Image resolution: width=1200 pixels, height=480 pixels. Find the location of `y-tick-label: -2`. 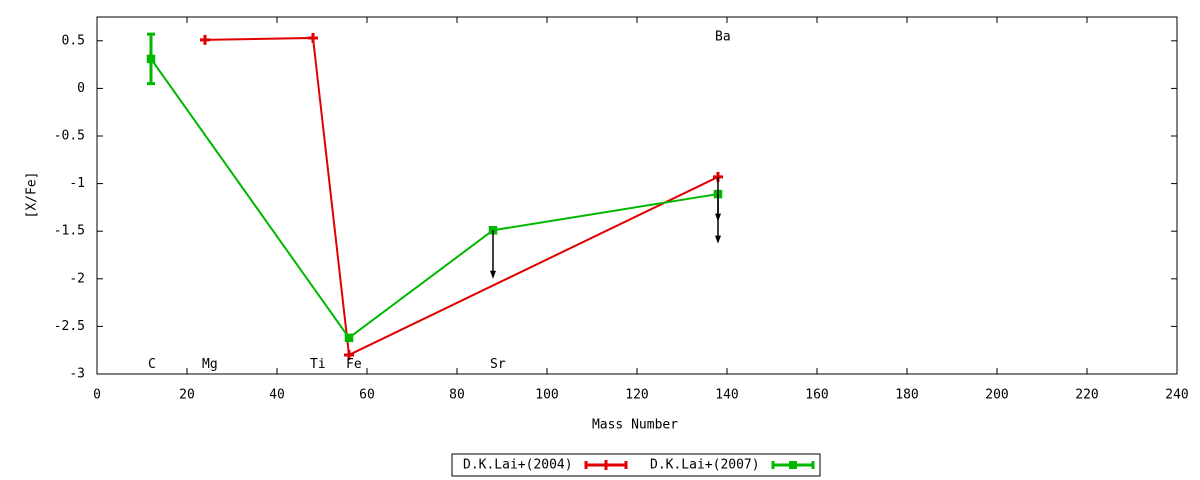

y-tick-label: -2 is located at coordinates (77, 278).